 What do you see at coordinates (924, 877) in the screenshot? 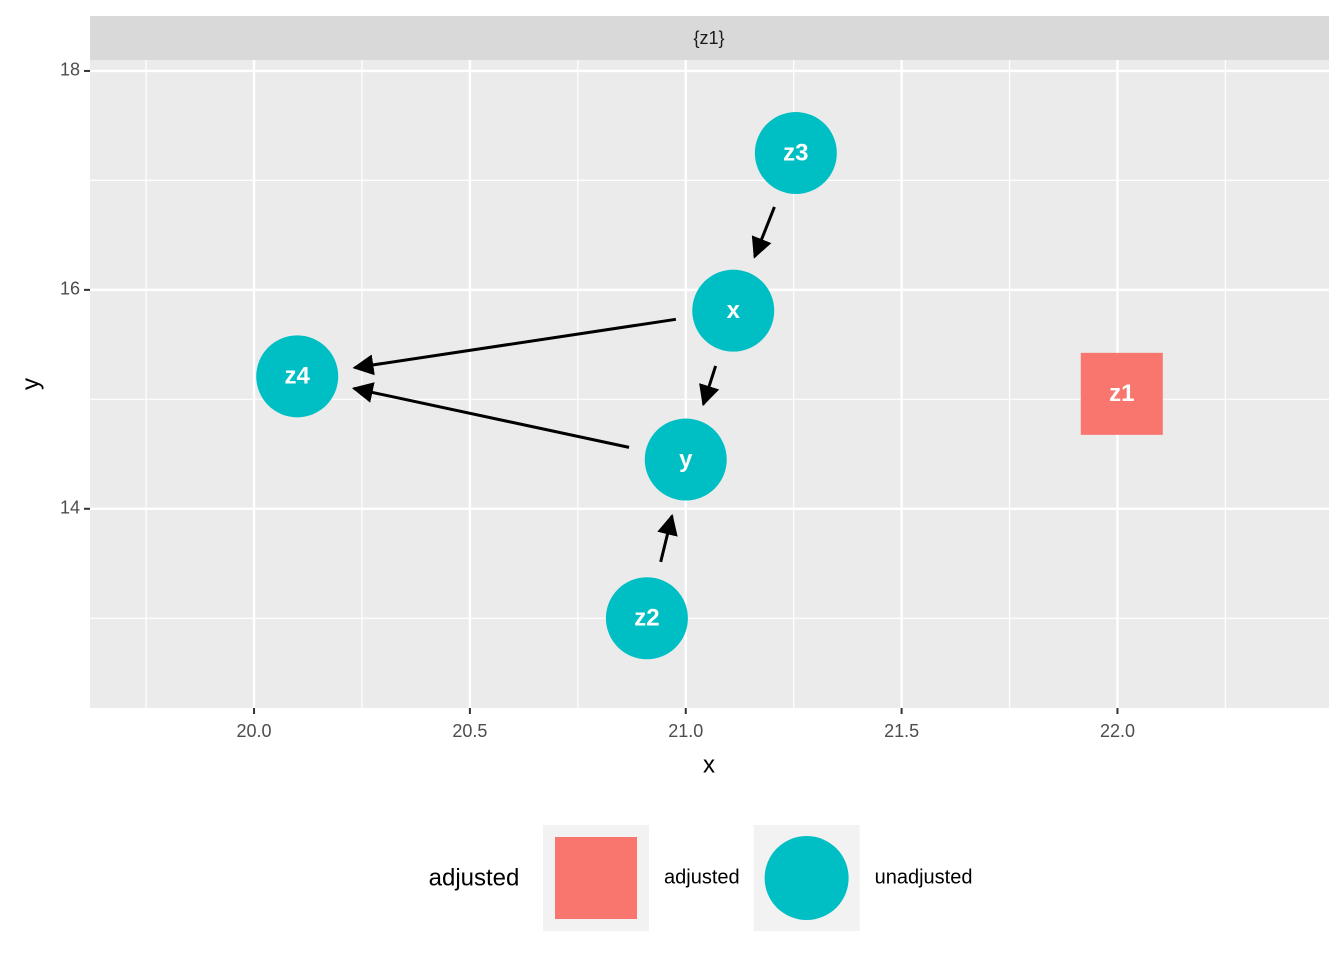
I see `legend-label: unadjusted` at bounding box center [924, 877].